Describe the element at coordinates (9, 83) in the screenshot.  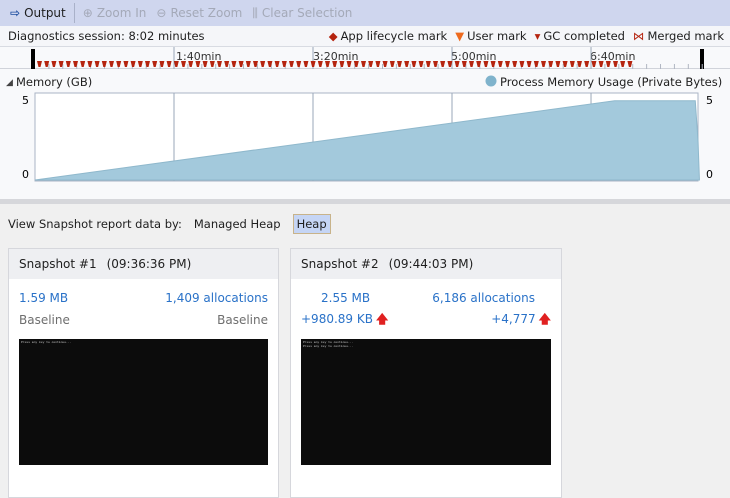
I see `collapse-icon: ◢` at that location.